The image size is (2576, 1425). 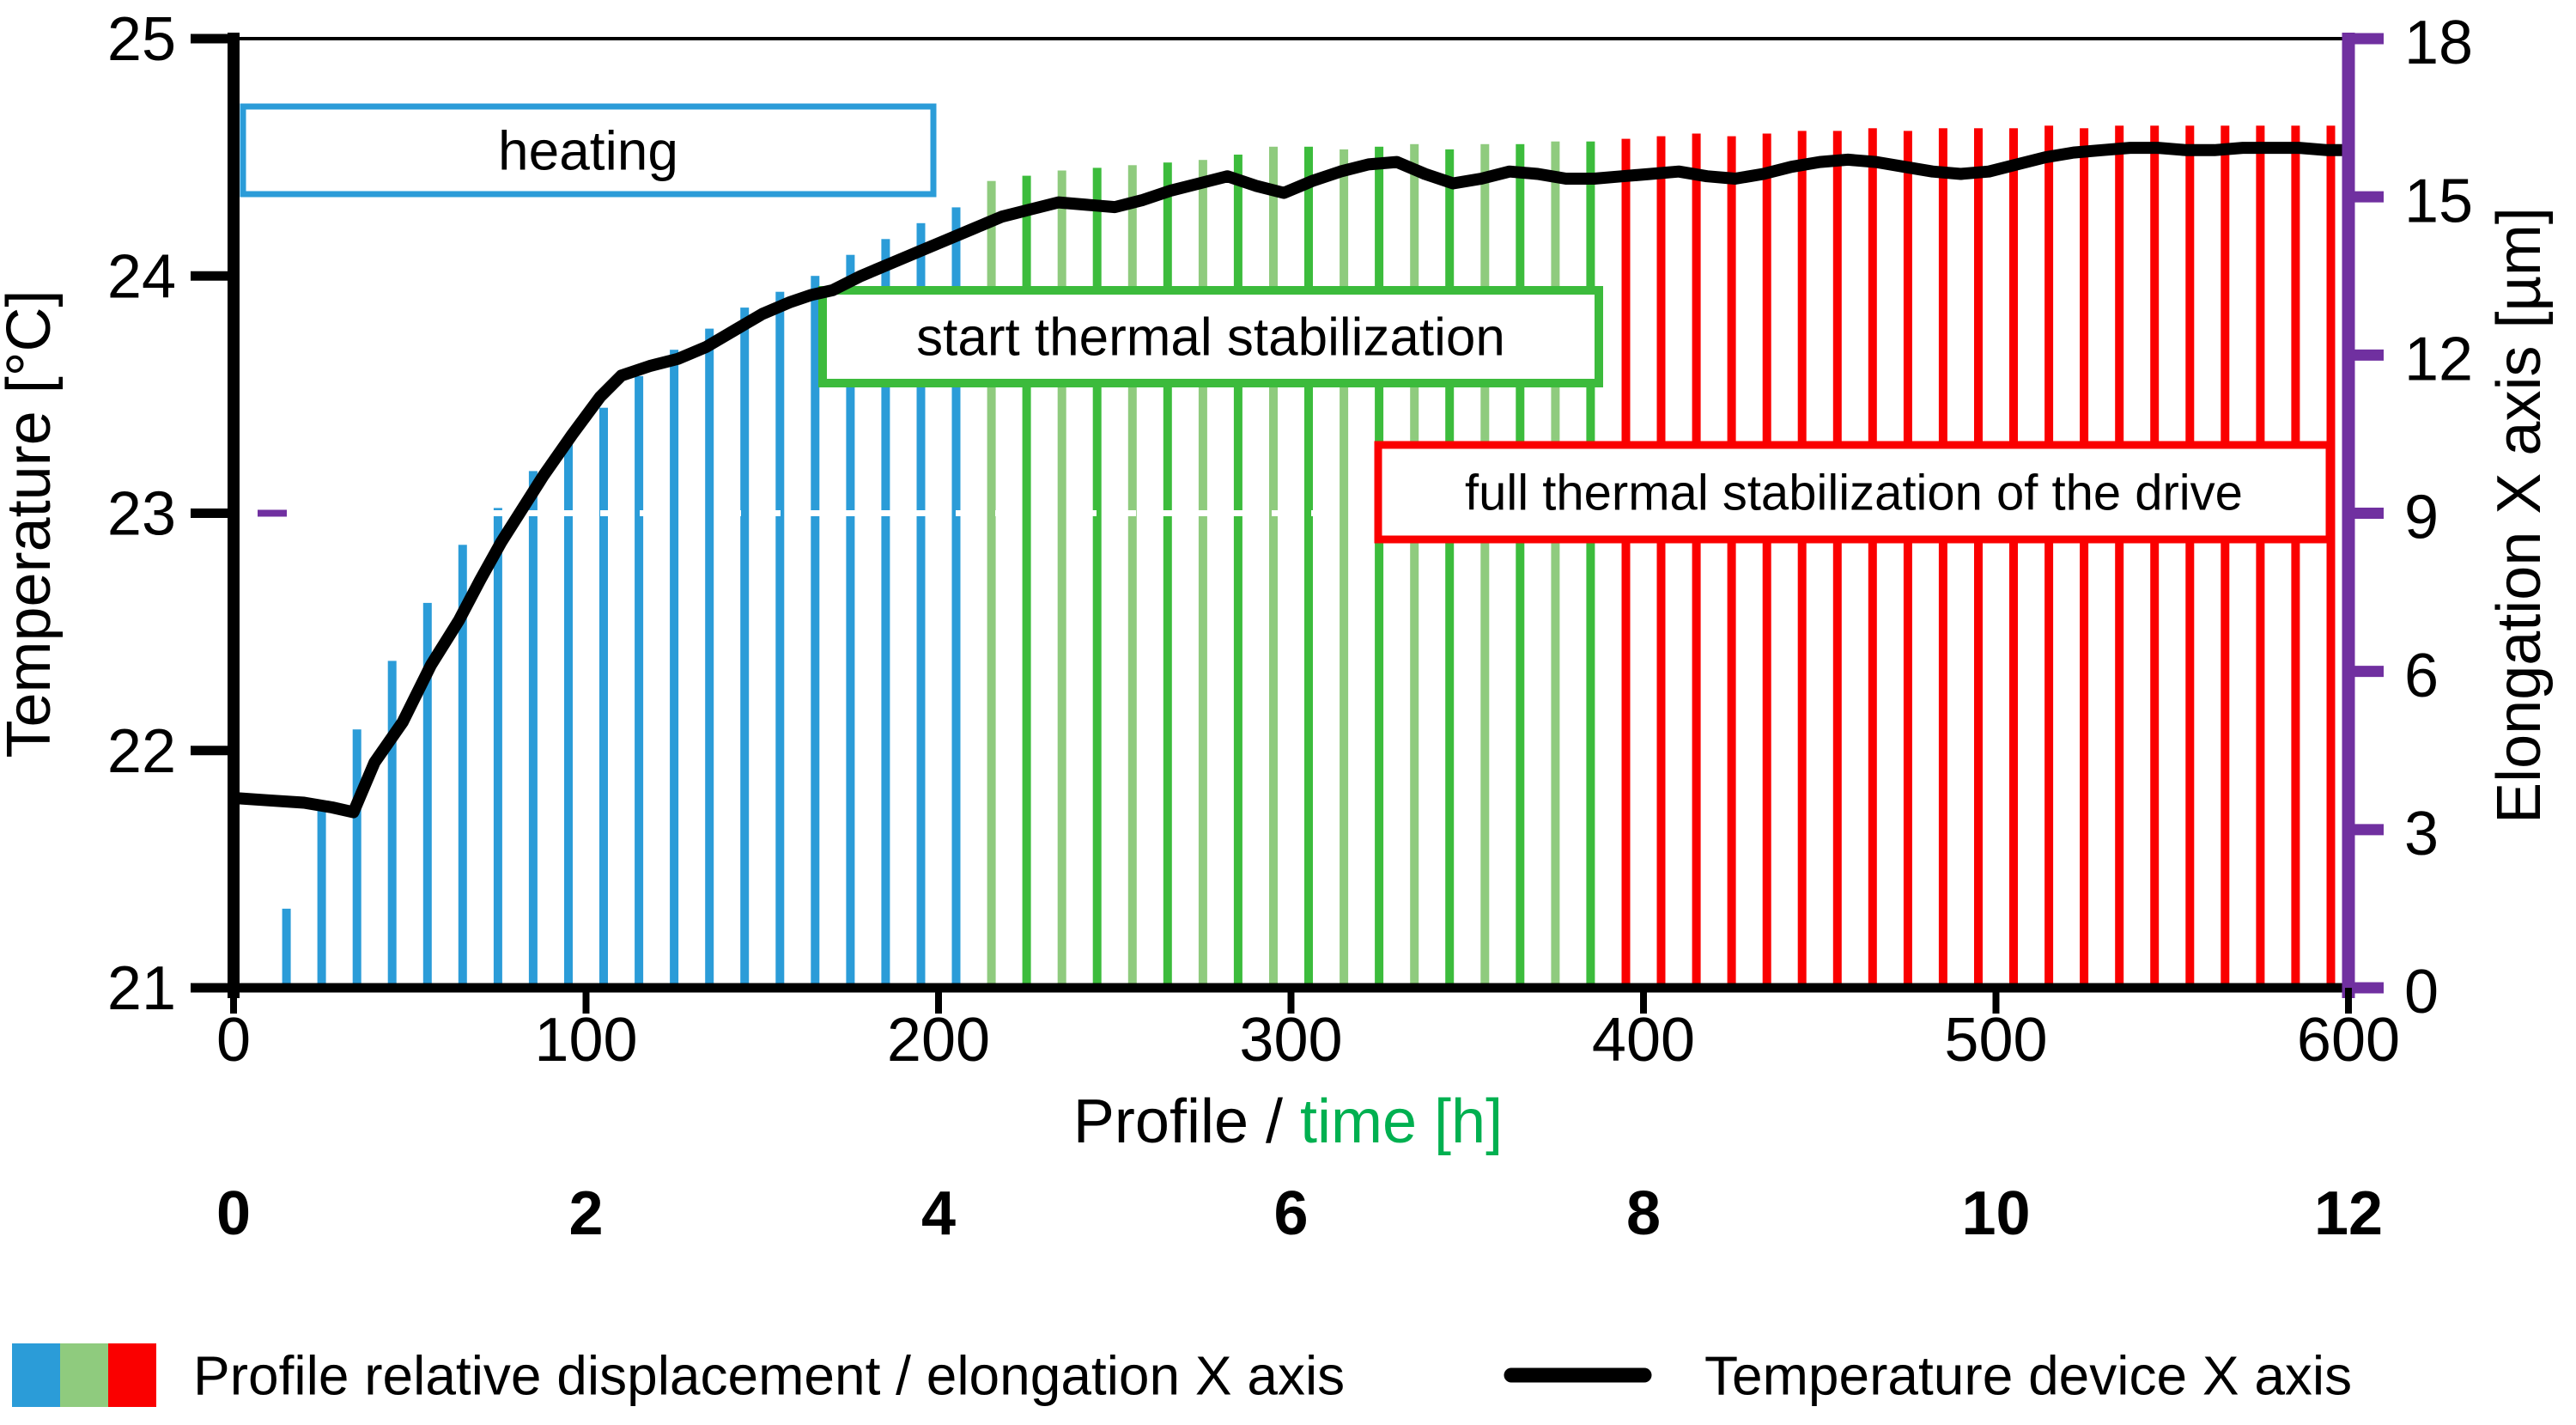 What do you see at coordinates (2028, 1375) in the screenshot?
I see `legend-line-label: Temperature device X axis` at bounding box center [2028, 1375].